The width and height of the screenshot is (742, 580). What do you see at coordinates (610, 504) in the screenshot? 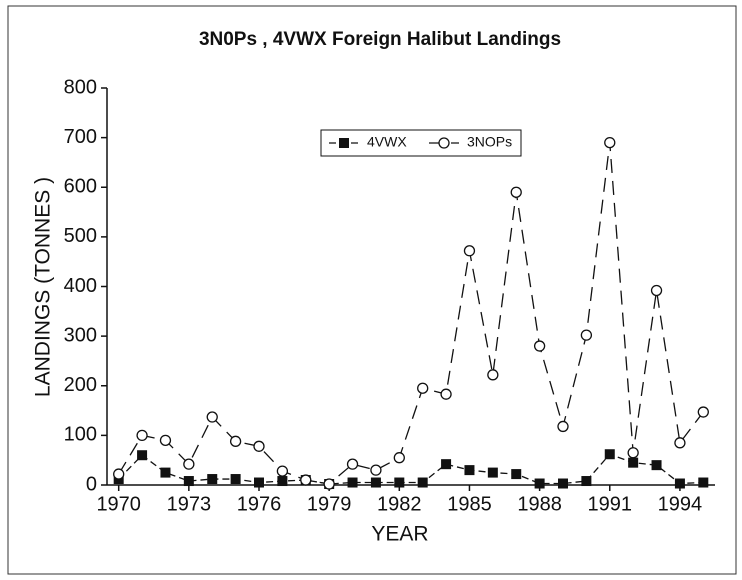
I see `x-tick-label: 1991` at bounding box center [610, 504].